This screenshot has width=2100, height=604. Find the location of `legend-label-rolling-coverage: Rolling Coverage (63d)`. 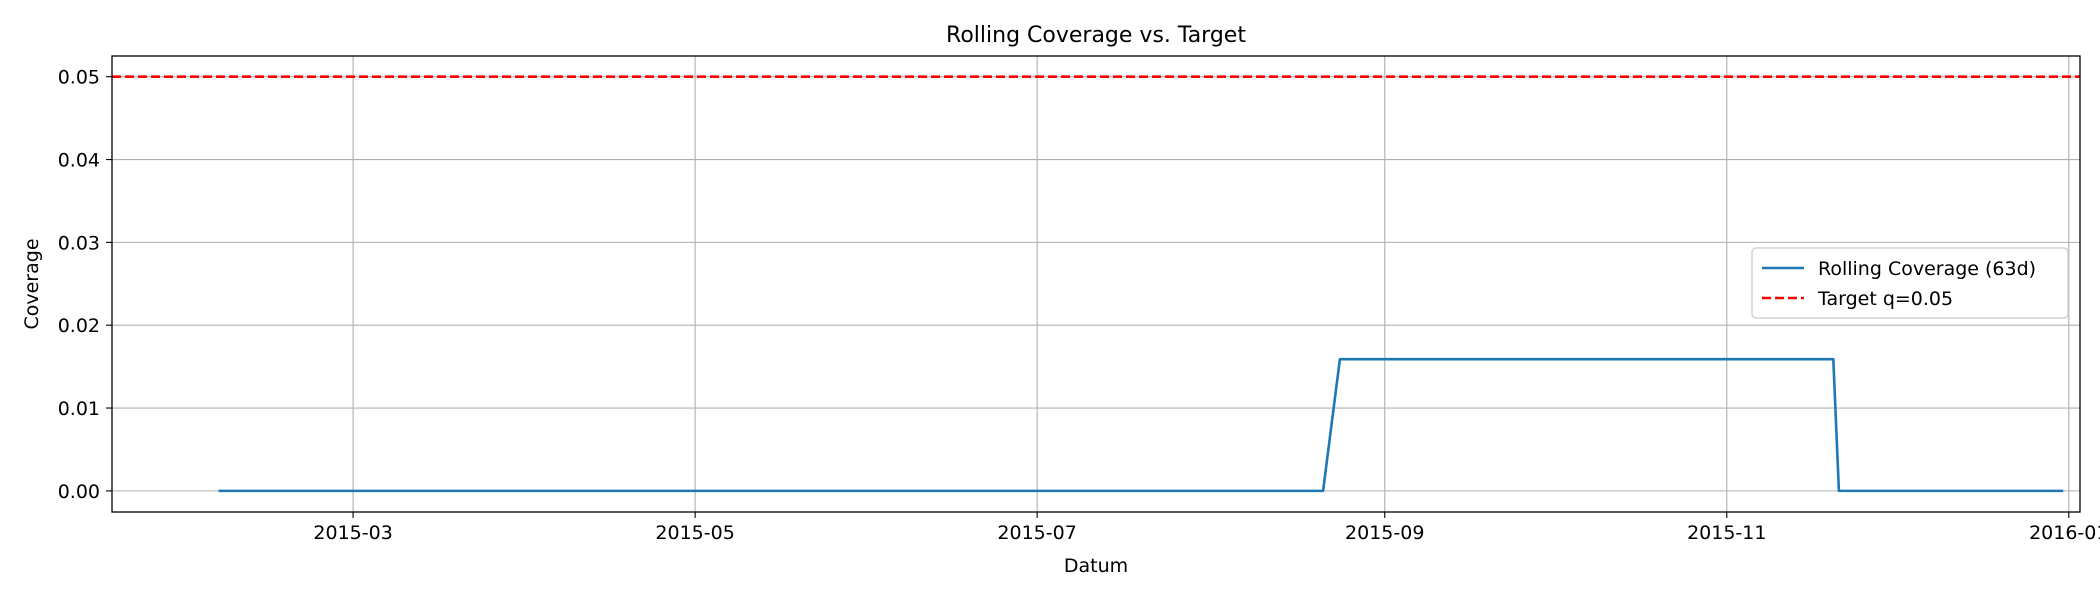

legend-label-rolling-coverage: Rolling Coverage (63d) is located at coordinates (1927, 269).